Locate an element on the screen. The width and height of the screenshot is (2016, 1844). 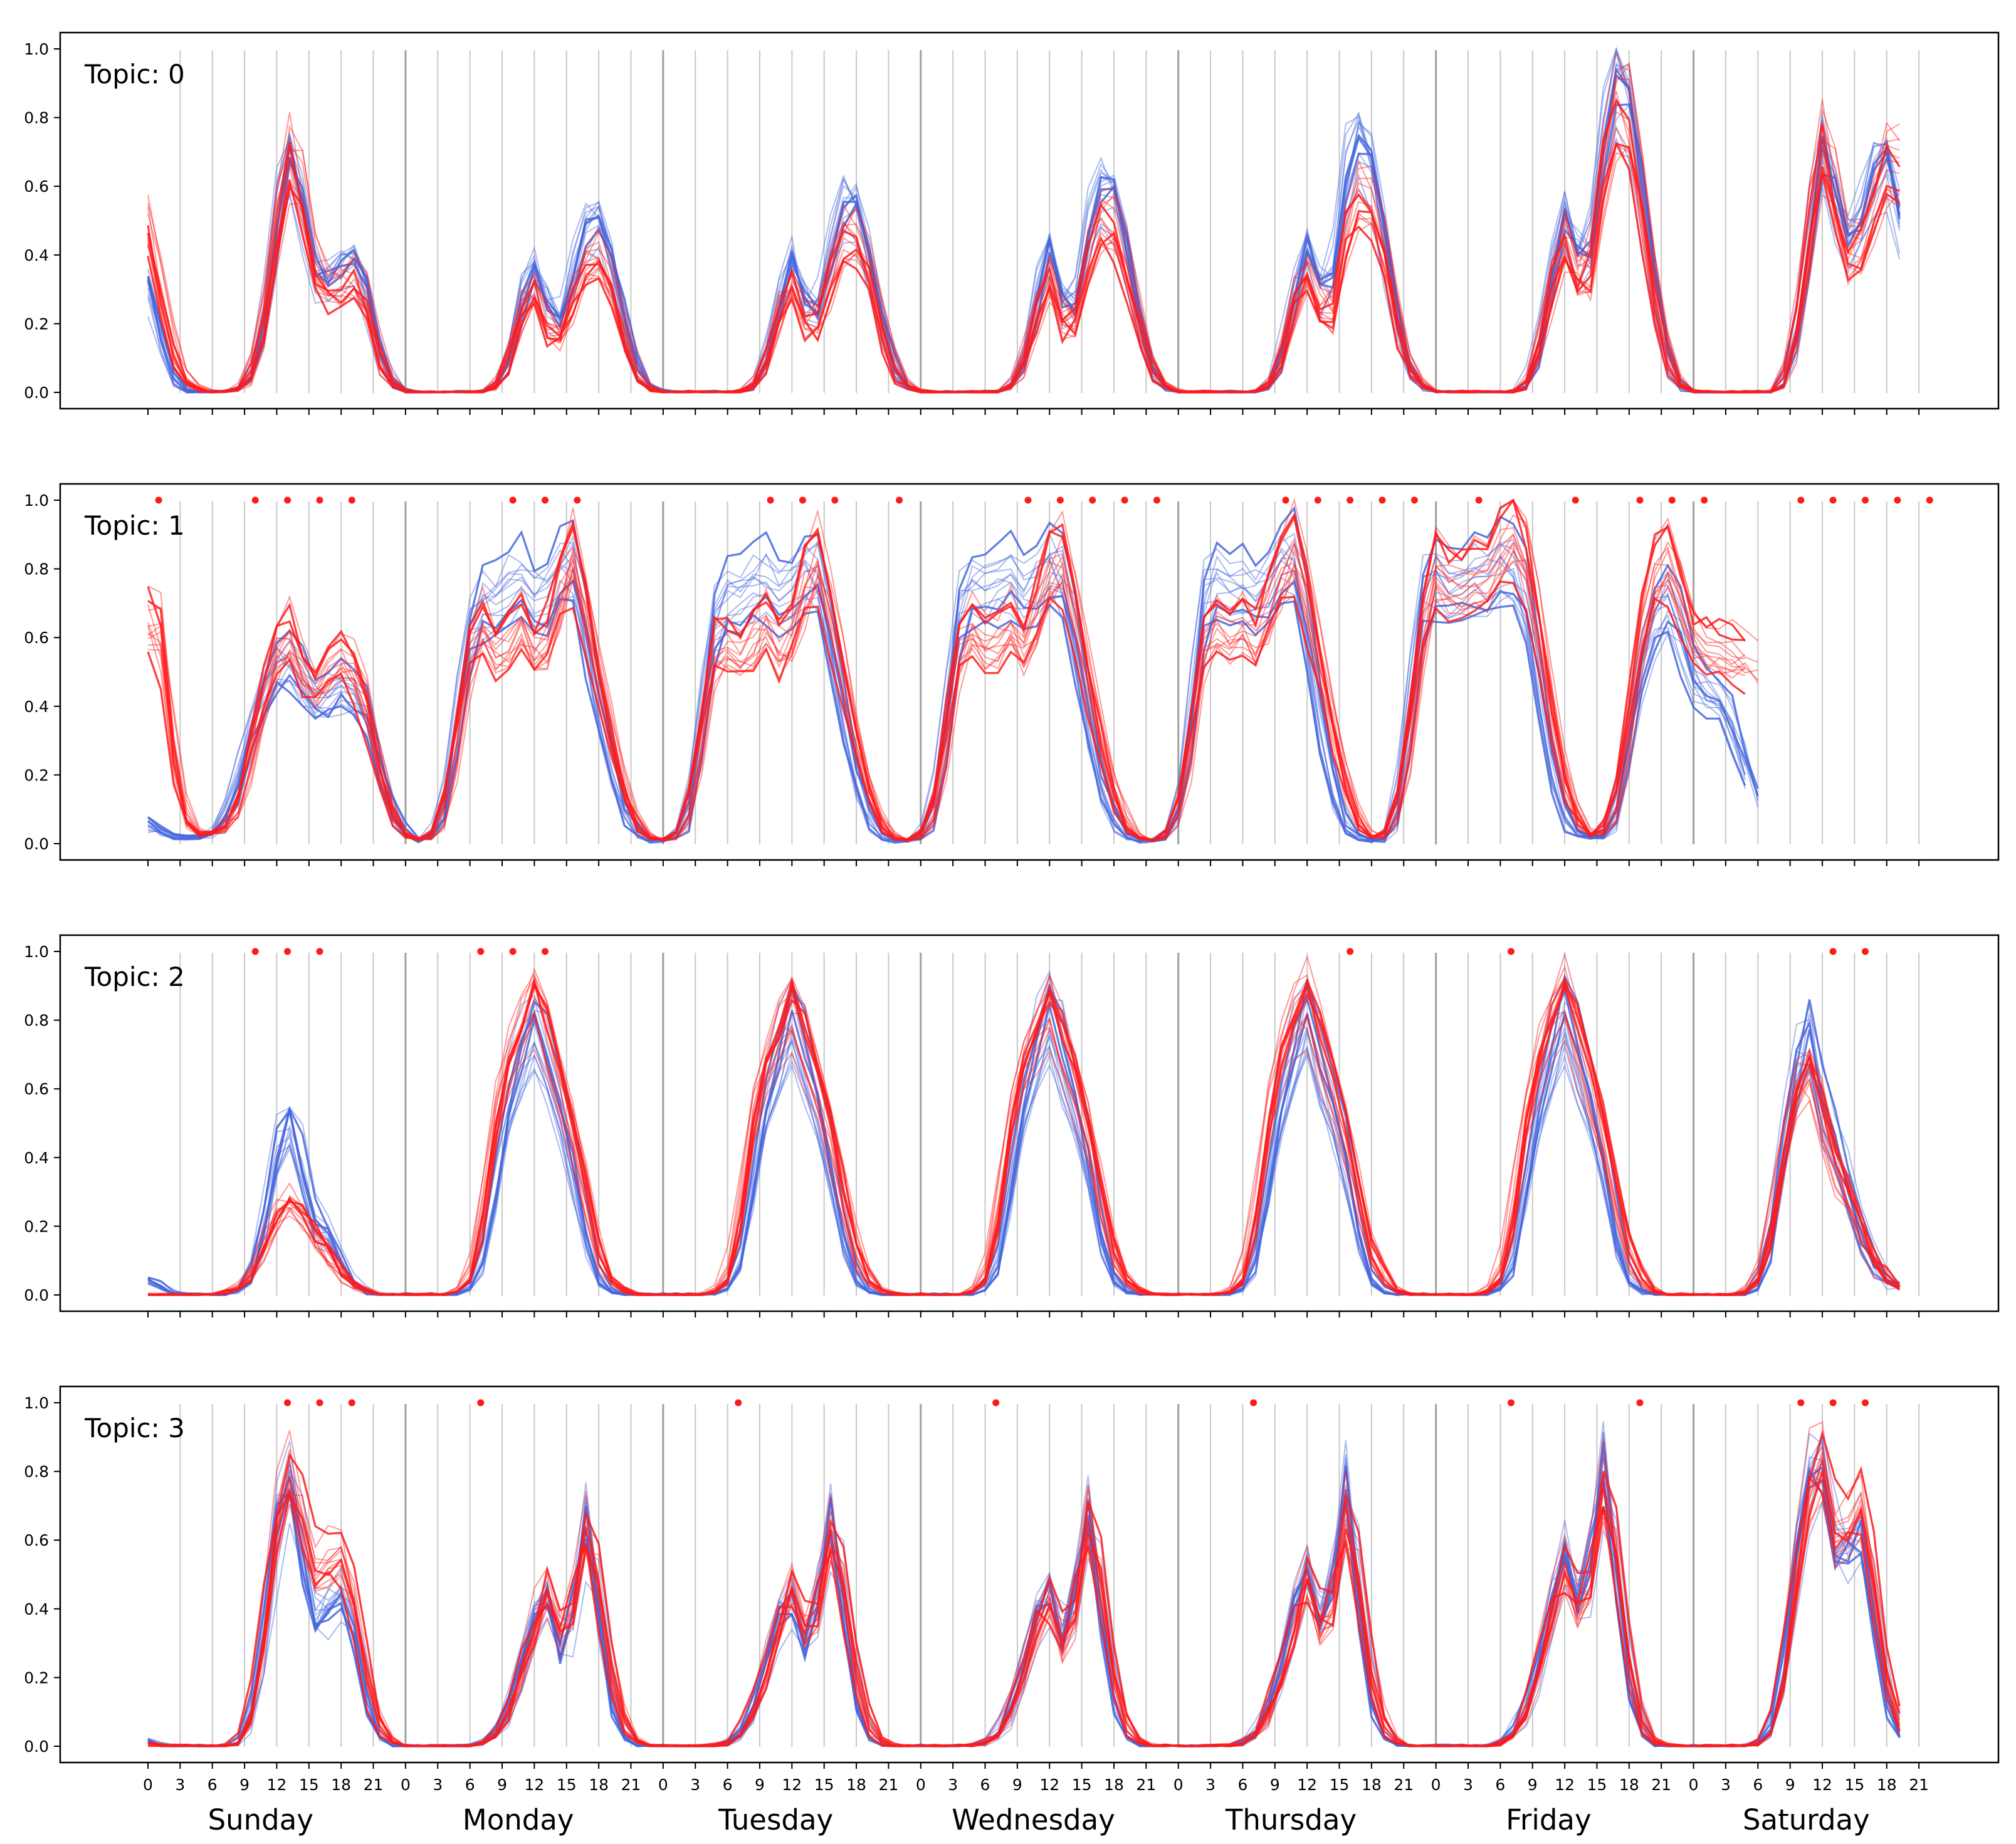
y-tick-label: 0.0 is located at coordinates (37, 1295).